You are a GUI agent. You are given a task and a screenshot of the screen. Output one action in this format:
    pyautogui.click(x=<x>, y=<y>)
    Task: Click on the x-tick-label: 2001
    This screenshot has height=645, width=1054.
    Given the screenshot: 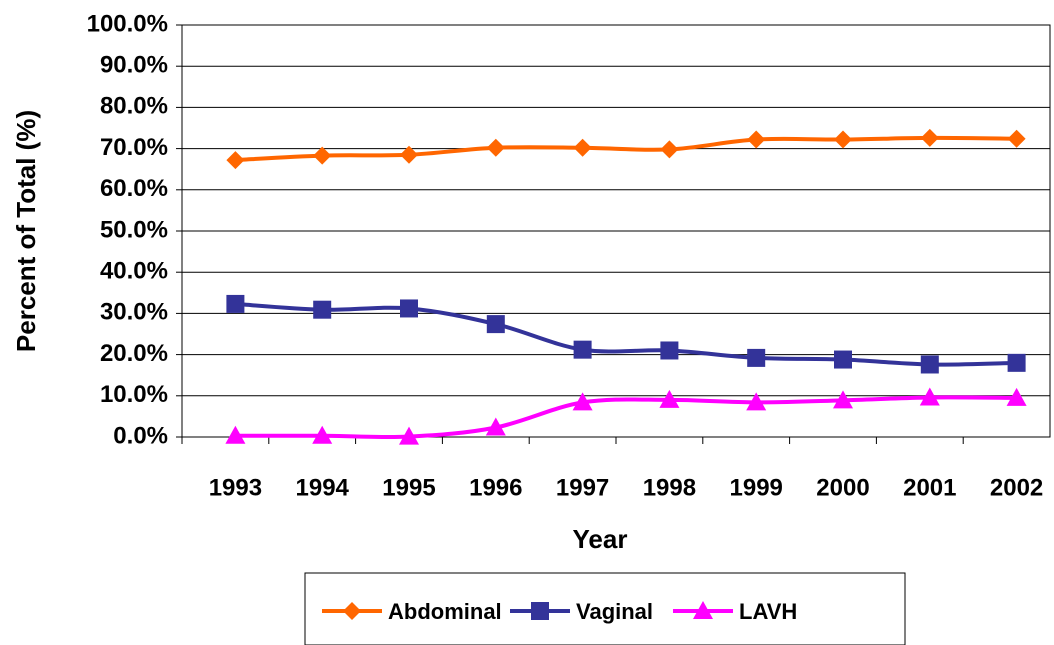 What is the action you would take?
    pyautogui.click(x=929, y=487)
    